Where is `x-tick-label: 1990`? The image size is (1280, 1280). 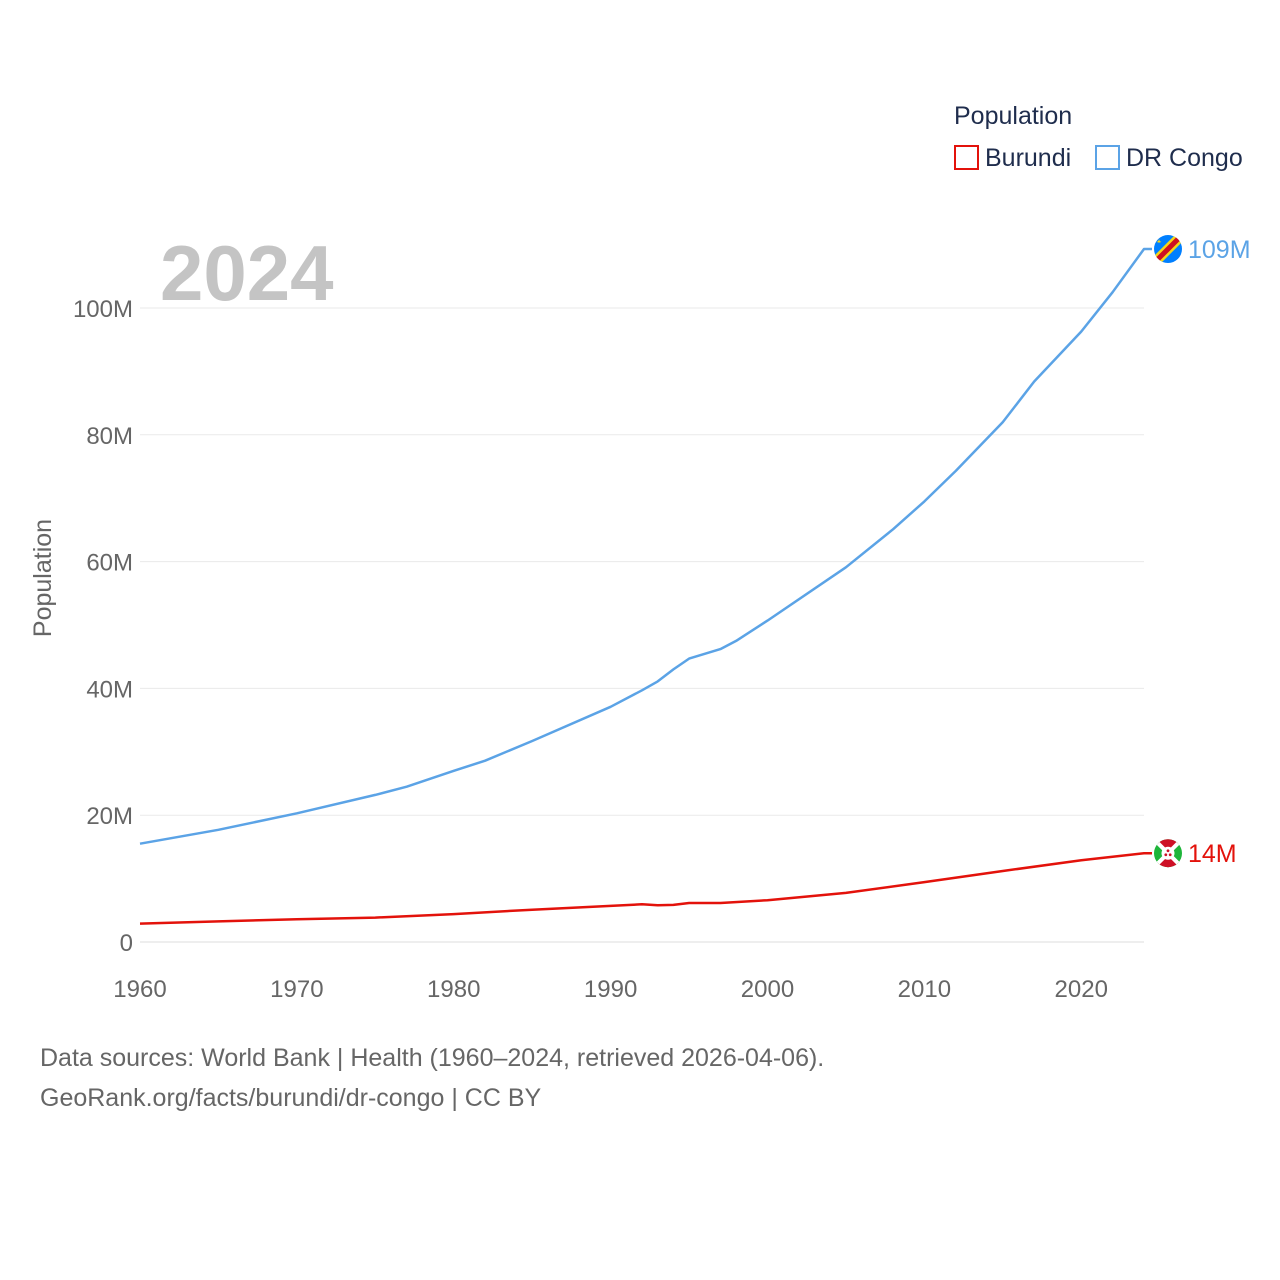
x-tick-label: 1990 is located at coordinates (610, 989).